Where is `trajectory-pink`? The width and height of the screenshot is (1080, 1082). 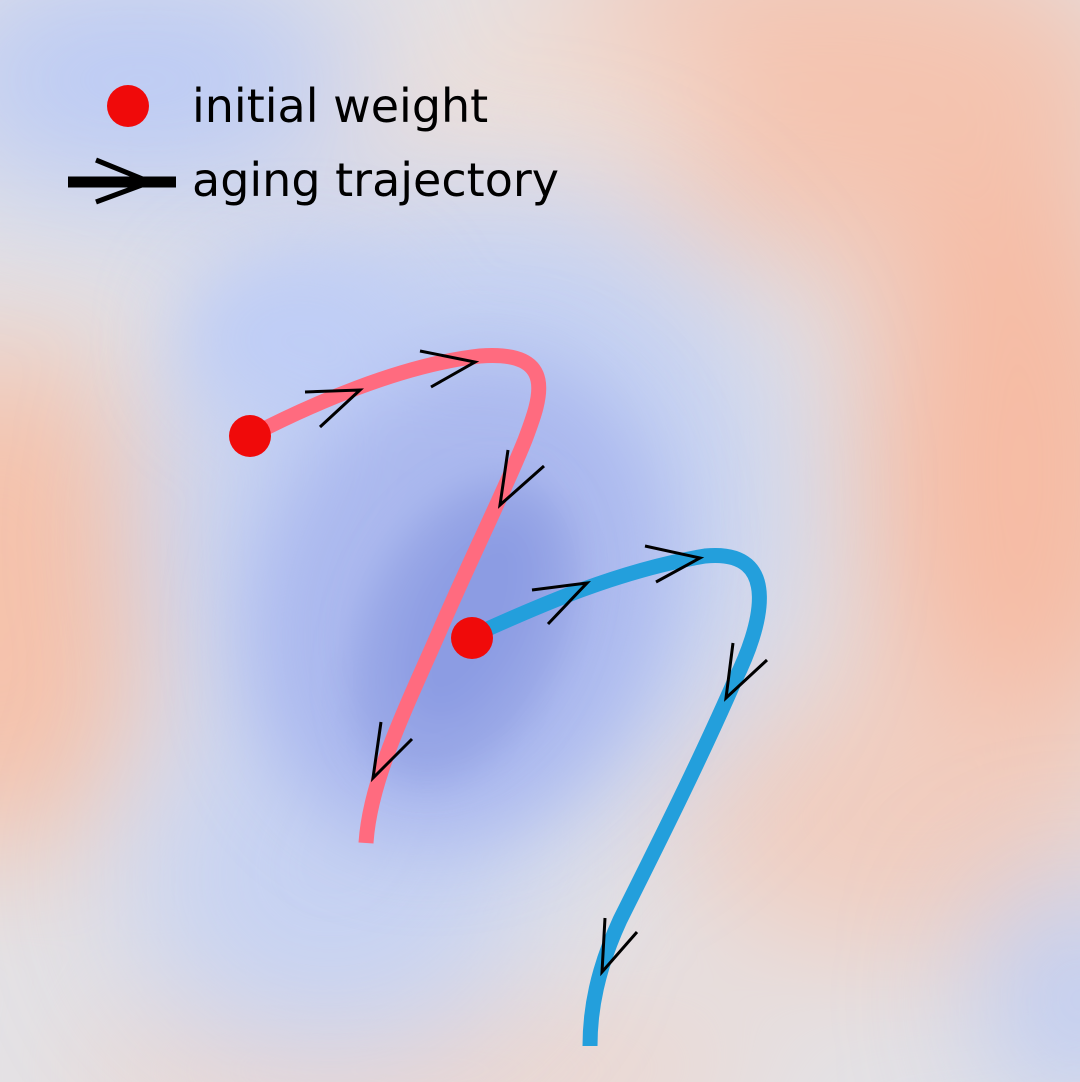 trajectory-pink is located at coordinates (388, 596).